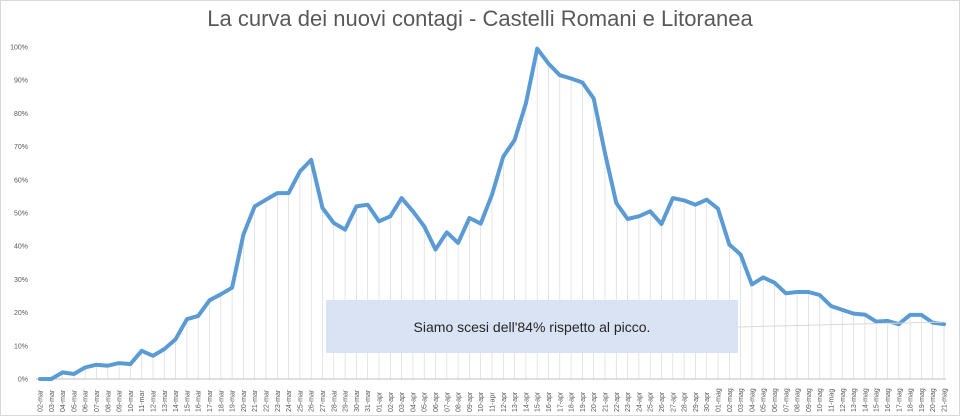  I want to click on x-tick-label: 06-mag, so click(775, 400).